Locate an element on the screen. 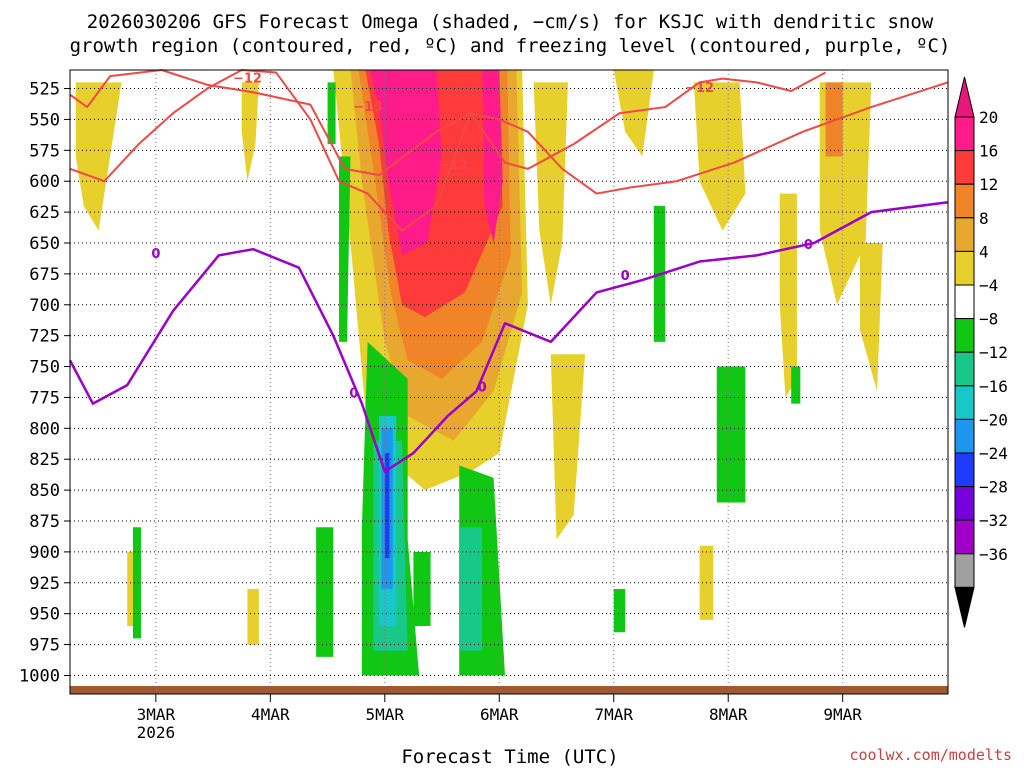  y-tick-label: 675 is located at coordinates (44, 275).